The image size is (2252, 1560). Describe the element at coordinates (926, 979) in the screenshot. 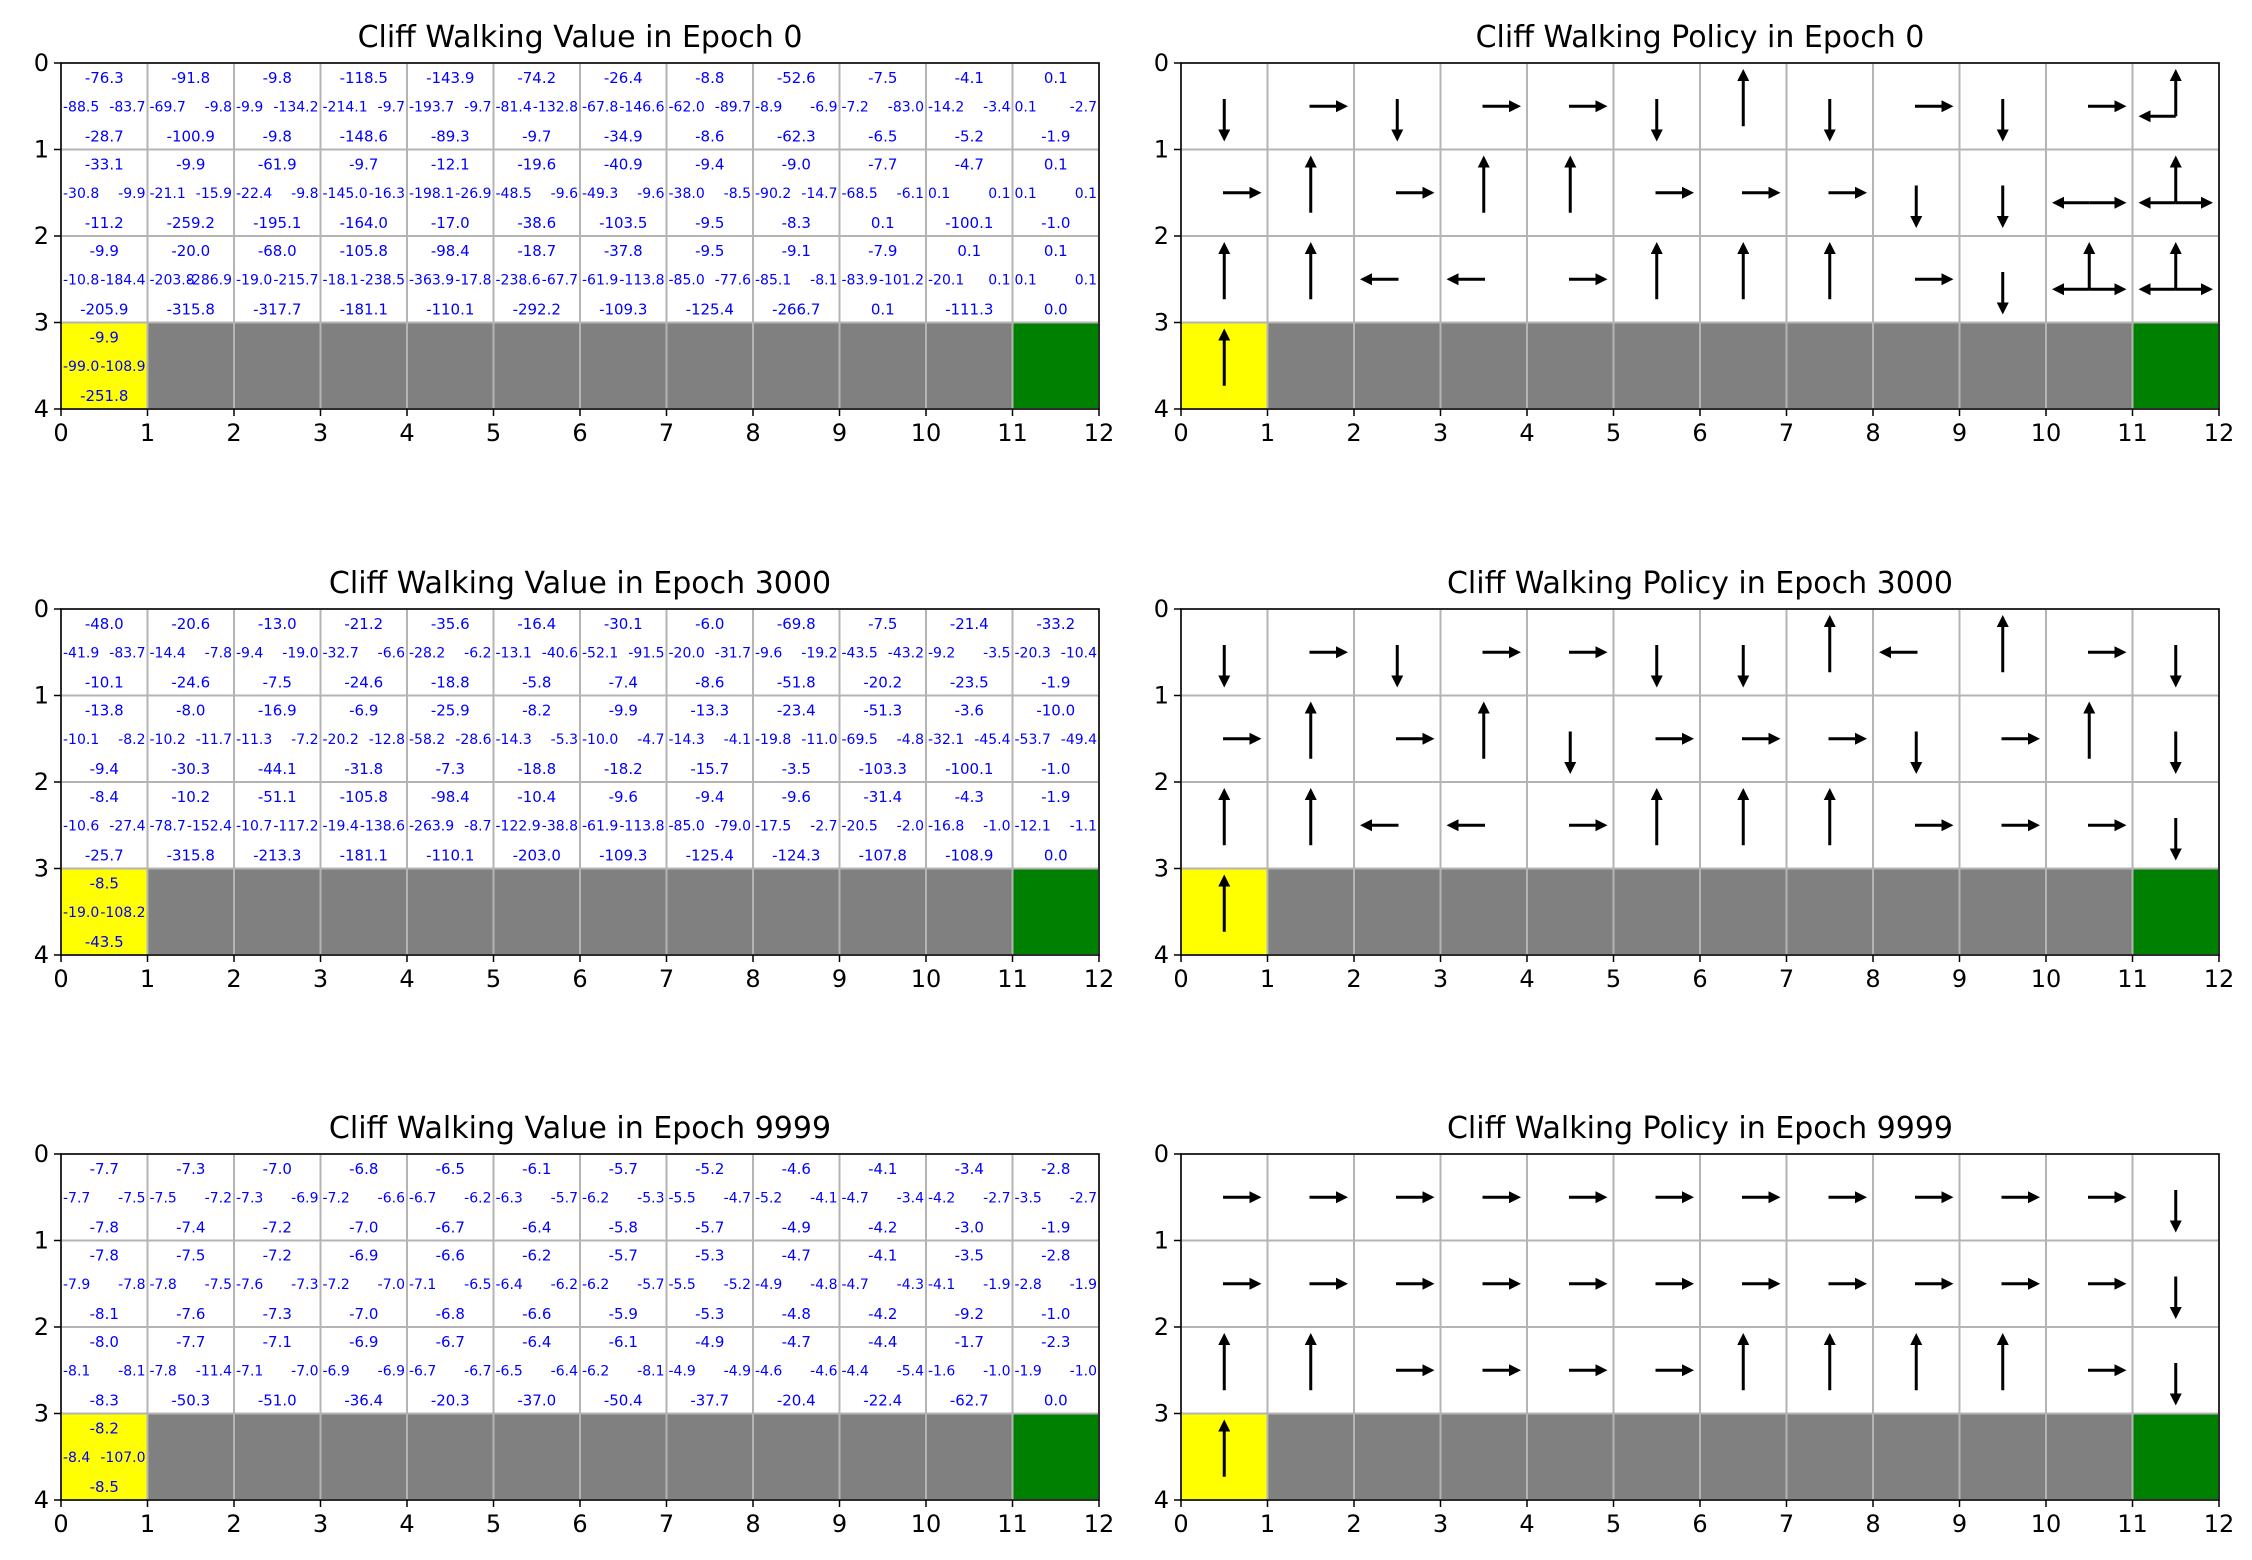

I see `x-tick-label: 10` at that location.